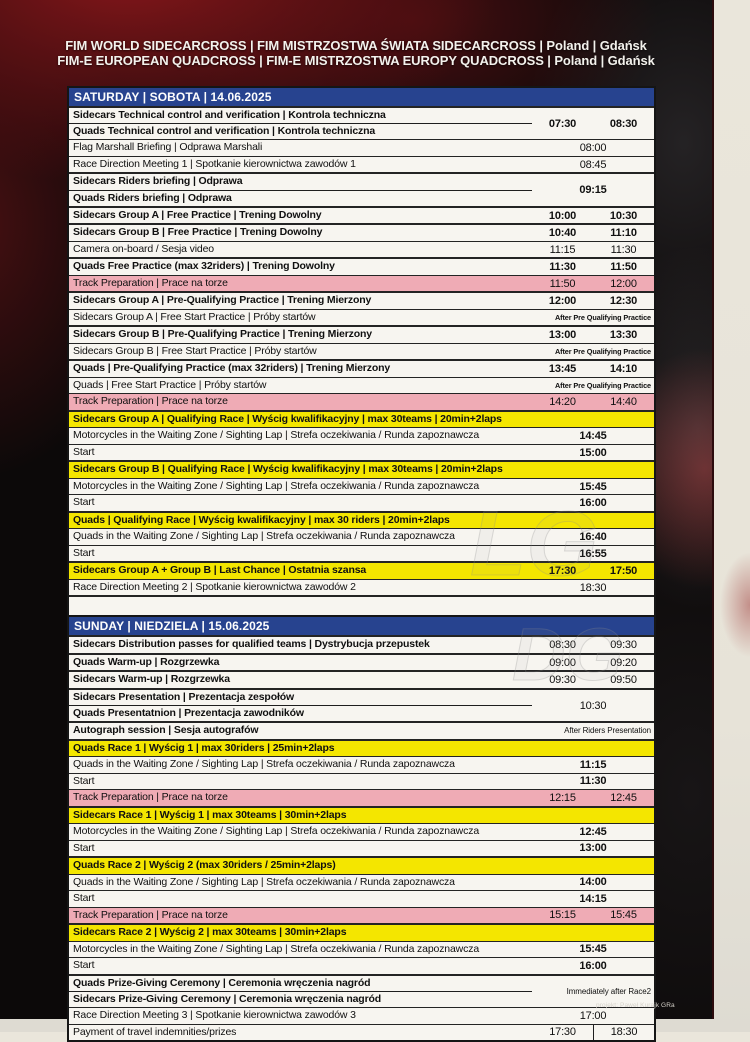  What do you see at coordinates (593, 233) in the screenshot?
I see `row-times: 10:40 11:10` at bounding box center [593, 233].